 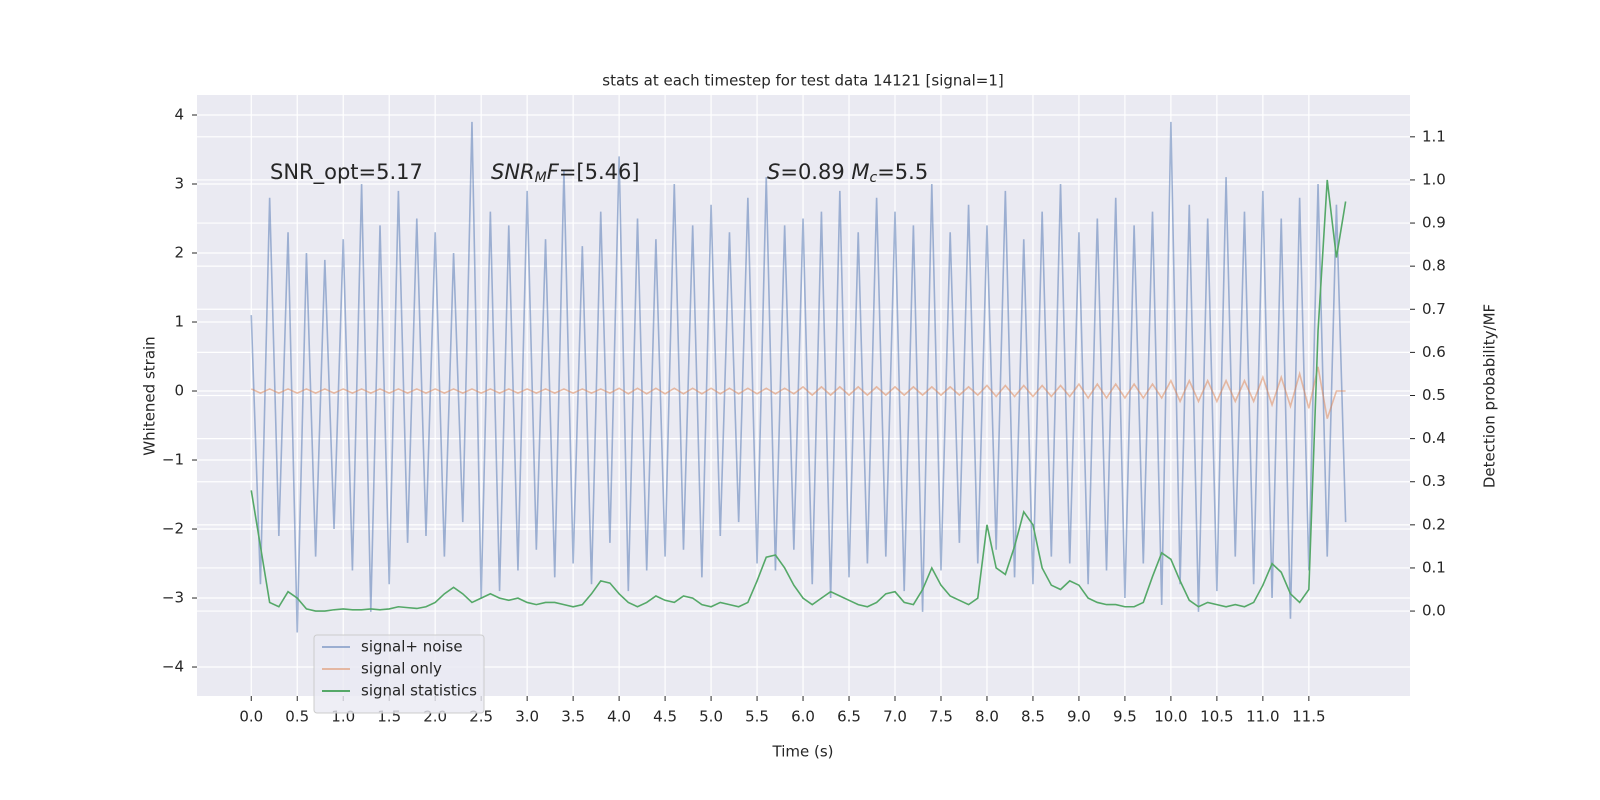 What do you see at coordinates (987, 717) in the screenshot?
I see `x-tick-label: 8.0` at bounding box center [987, 717].